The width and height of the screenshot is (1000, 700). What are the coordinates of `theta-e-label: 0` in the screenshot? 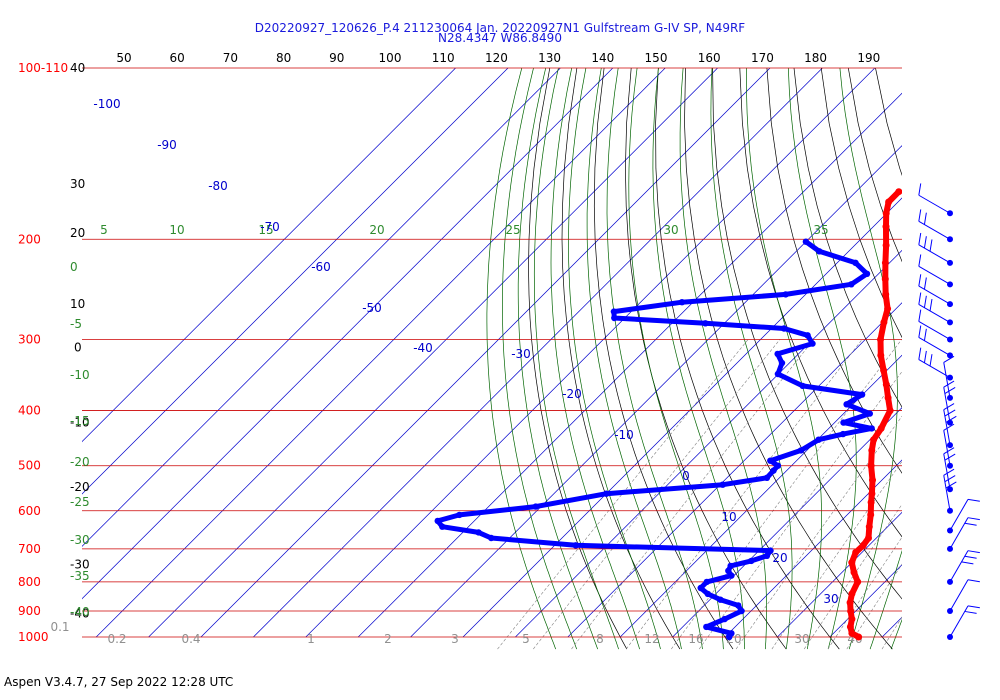 It's located at (74, 267).